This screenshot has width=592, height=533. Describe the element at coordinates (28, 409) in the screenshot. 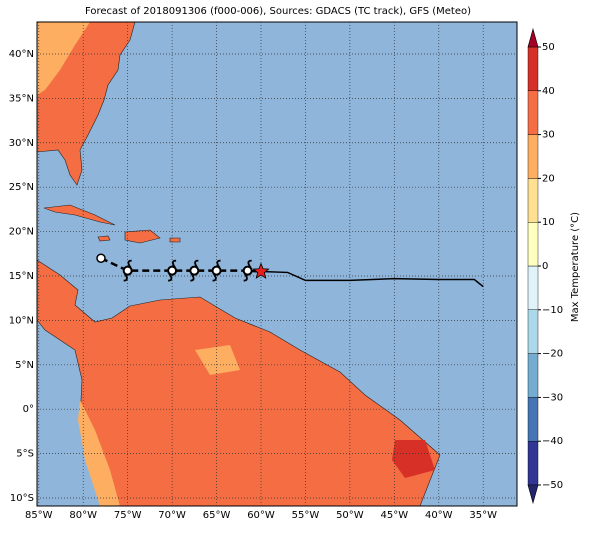

I see `y-tick-label: 0°` at that location.